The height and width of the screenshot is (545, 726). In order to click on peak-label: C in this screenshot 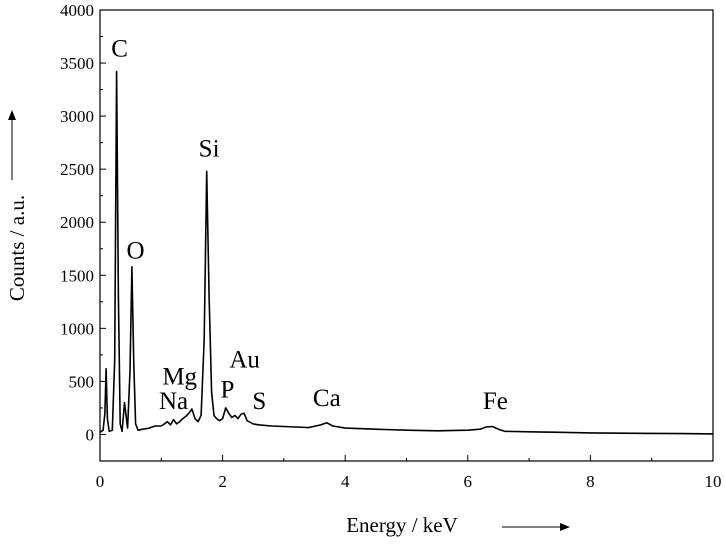, I will do `click(119, 49)`.